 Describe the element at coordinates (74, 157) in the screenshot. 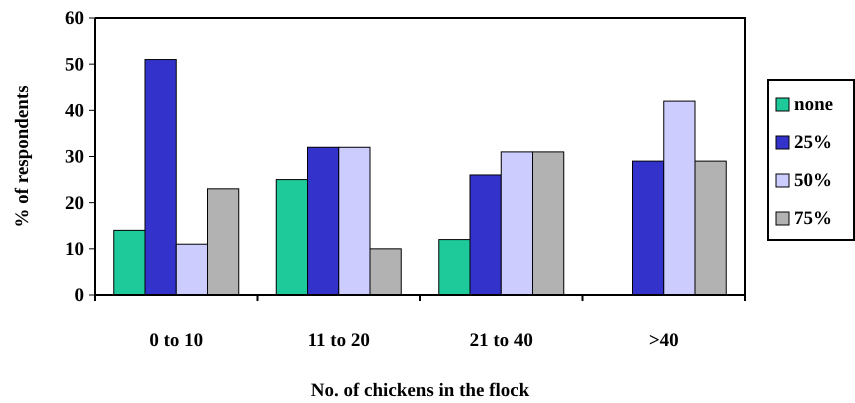

I see `y-tick-label: 30` at that location.